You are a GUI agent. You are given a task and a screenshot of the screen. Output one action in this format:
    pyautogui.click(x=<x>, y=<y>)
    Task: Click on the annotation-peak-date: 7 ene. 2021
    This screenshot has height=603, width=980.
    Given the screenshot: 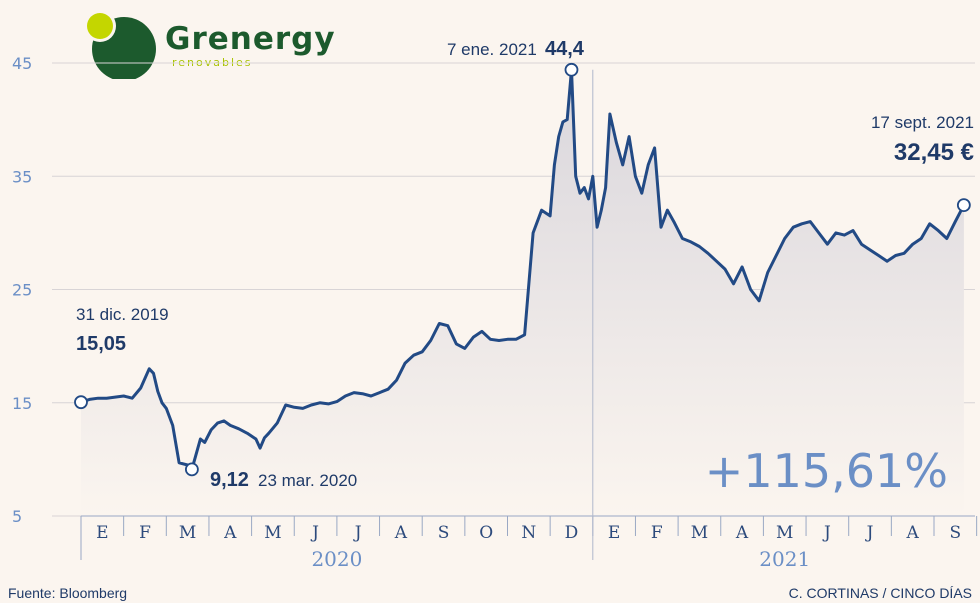 What is the action you would take?
    pyautogui.click(x=492, y=49)
    